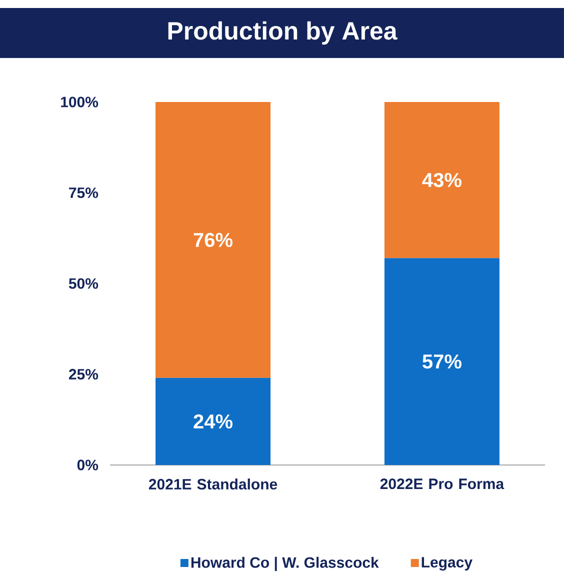 The width and height of the screenshot is (564, 574). What do you see at coordinates (79, 102) in the screenshot?
I see `y-tick-label: 100%` at bounding box center [79, 102].